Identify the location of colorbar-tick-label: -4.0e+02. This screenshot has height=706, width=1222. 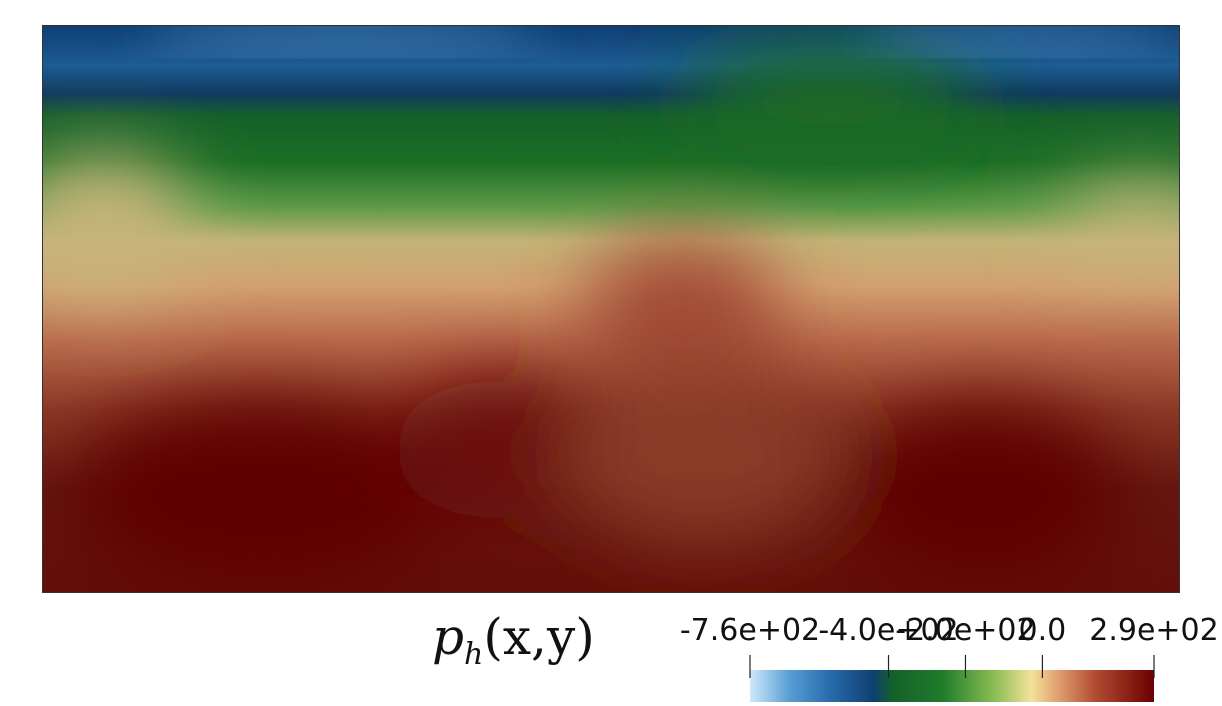
(888, 630).